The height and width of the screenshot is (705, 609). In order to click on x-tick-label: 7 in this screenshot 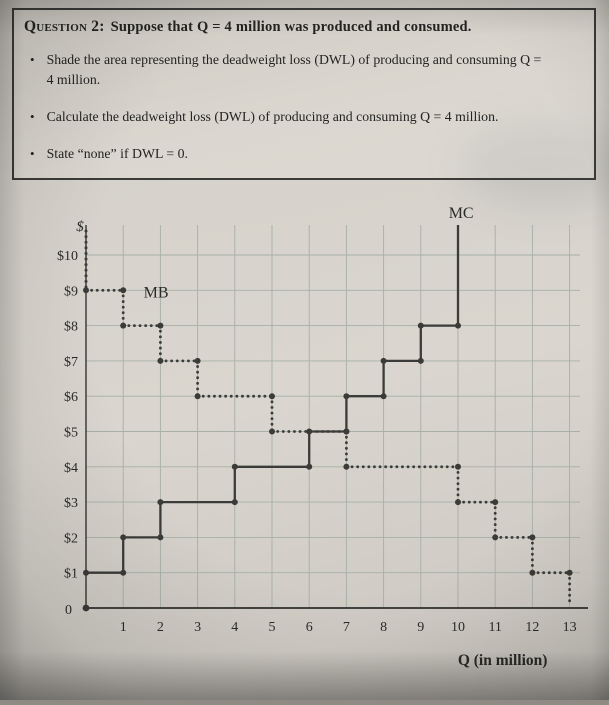, I will do `click(346, 627)`.